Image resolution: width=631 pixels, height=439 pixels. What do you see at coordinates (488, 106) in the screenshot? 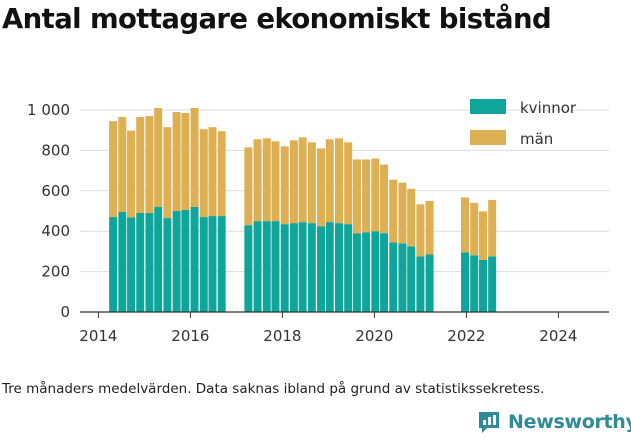
I see `legend-swatch-kvinnor` at bounding box center [488, 106].